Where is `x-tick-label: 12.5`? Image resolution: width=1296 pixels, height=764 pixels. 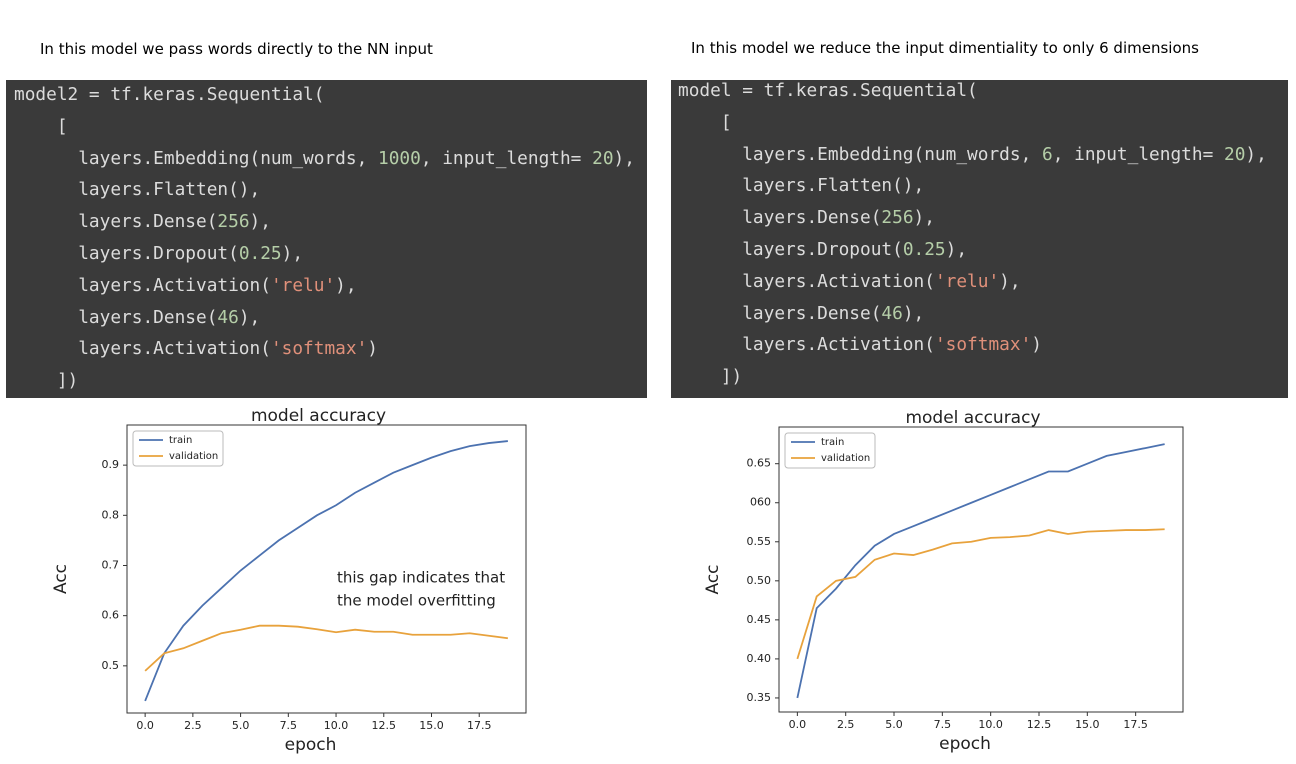 x-tick-label: 12.5 is located at coordinates (384, 725).